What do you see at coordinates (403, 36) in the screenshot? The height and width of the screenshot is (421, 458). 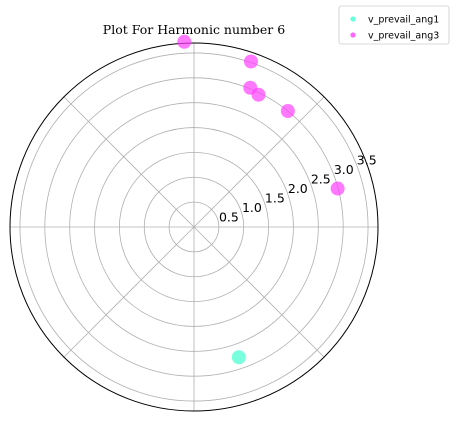 I see `legend-label-1: v_prevail_ang3` at bounding box center [403, 36].